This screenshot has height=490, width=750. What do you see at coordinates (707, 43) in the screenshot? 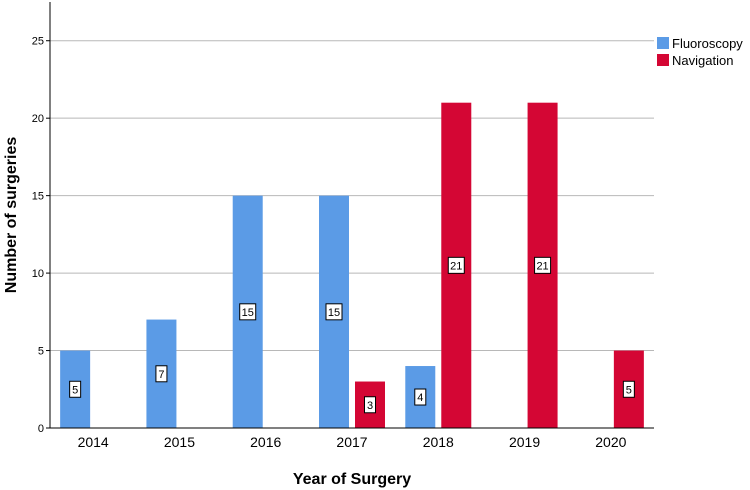
I see `legend-label-fluoroscopy: Fluoroscopy` at bounding box center [707, 43].